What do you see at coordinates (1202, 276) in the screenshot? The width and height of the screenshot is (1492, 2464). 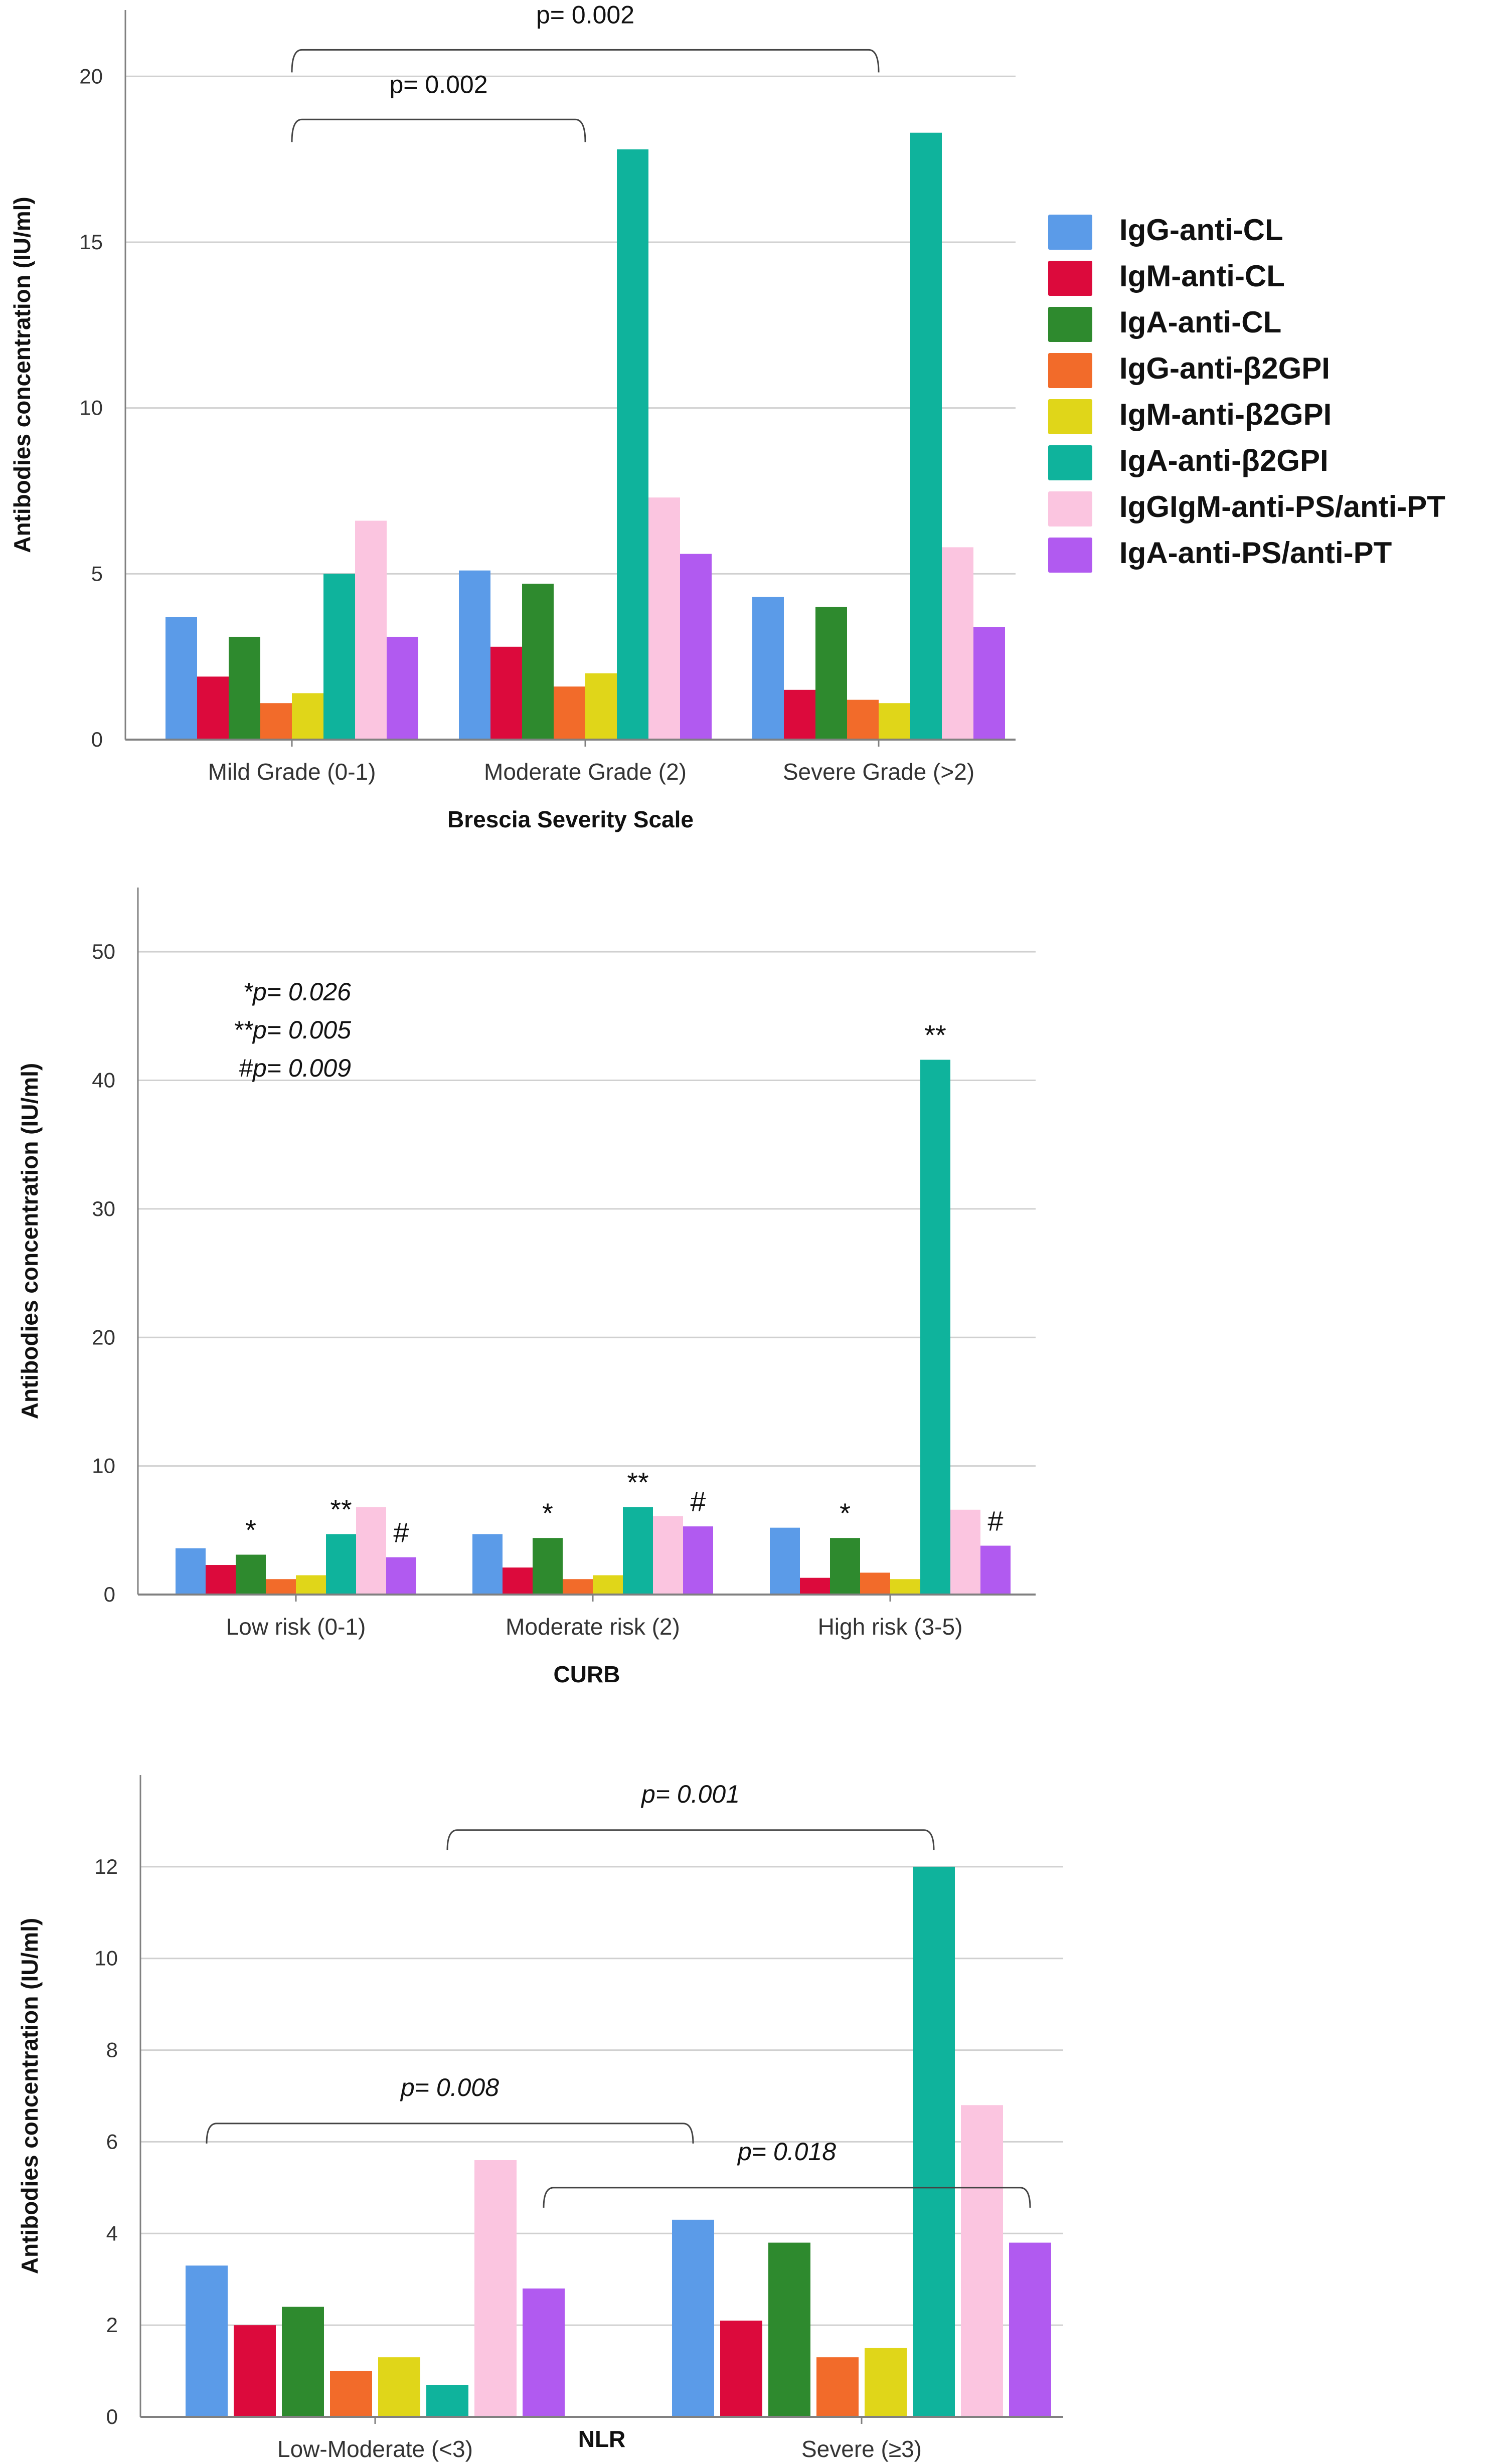 I see `legend-label: IgM-anti-CL` at bounding box center [1202, 276].